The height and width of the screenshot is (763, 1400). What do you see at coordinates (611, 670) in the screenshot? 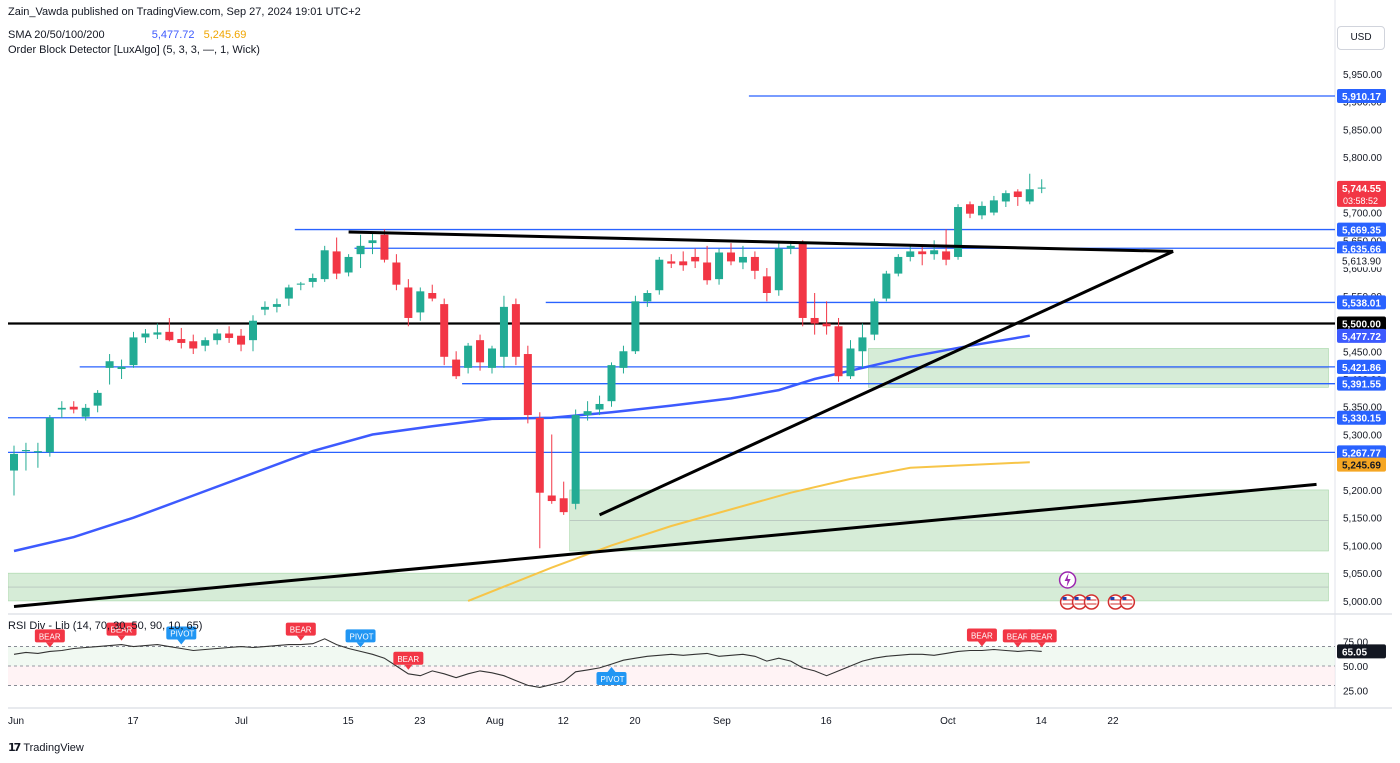
I see `pivot-marker-arrow` at bounding box center [611, 670].